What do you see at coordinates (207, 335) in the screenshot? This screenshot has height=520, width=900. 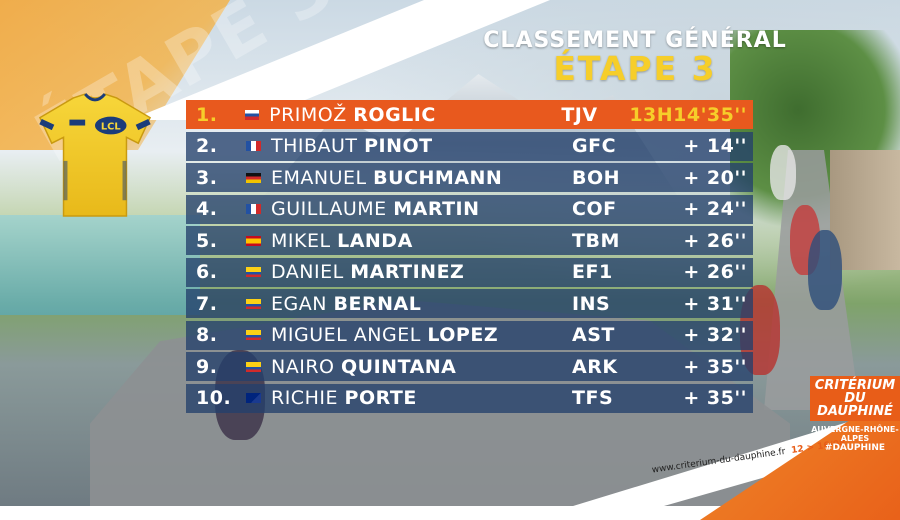 I see `position: 8.` at bounding box center [207, 335].